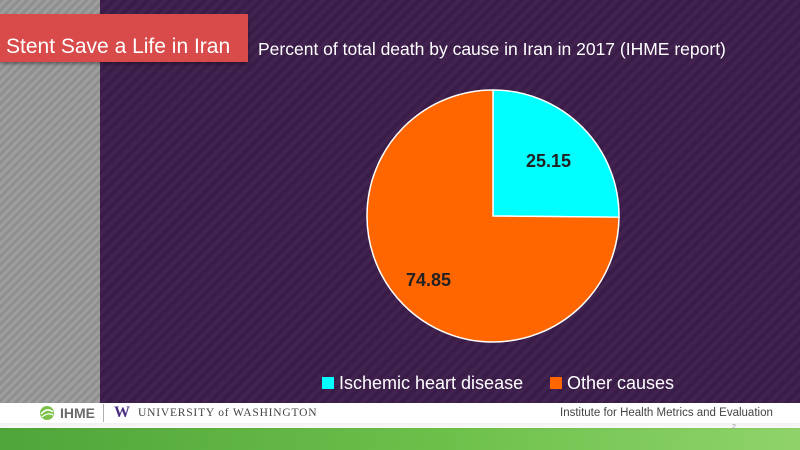 This screenshot has height=450, width=800. I want to click on legend-item-ischemic: Ischemic heart disease, so click(427, 383).